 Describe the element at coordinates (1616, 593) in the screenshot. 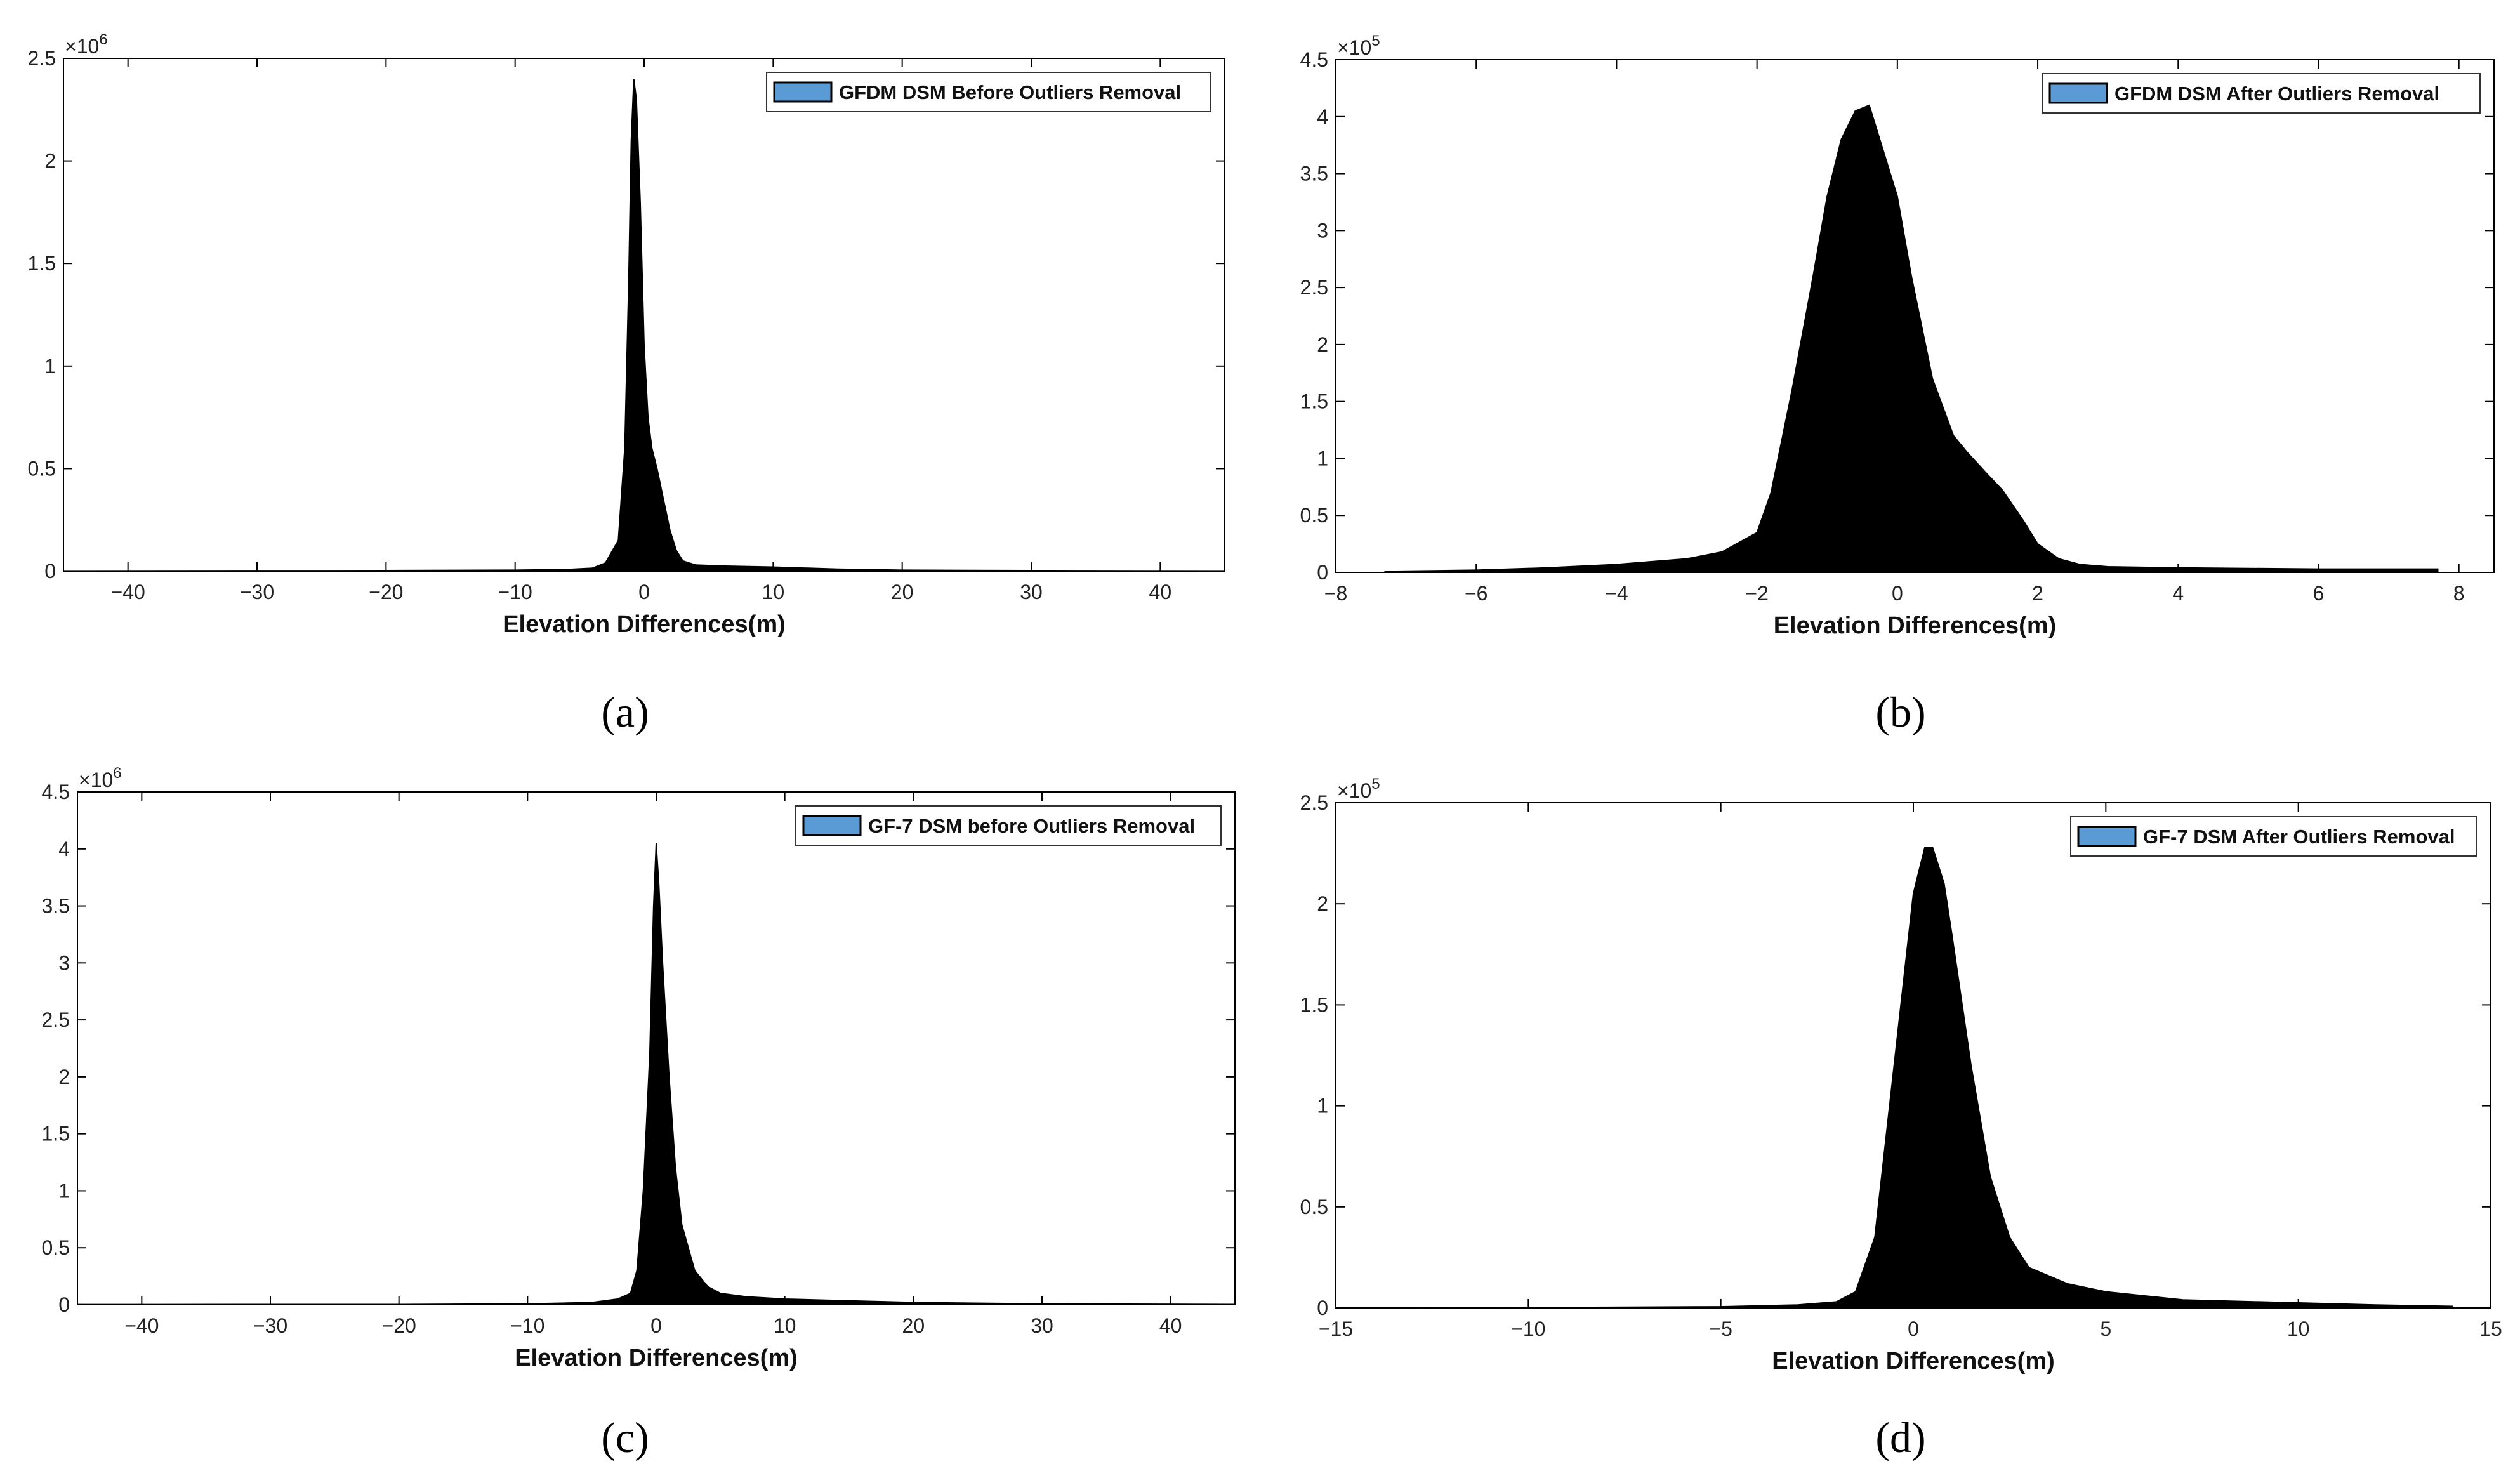

I see `x-tick-label-b: −4` at that location.